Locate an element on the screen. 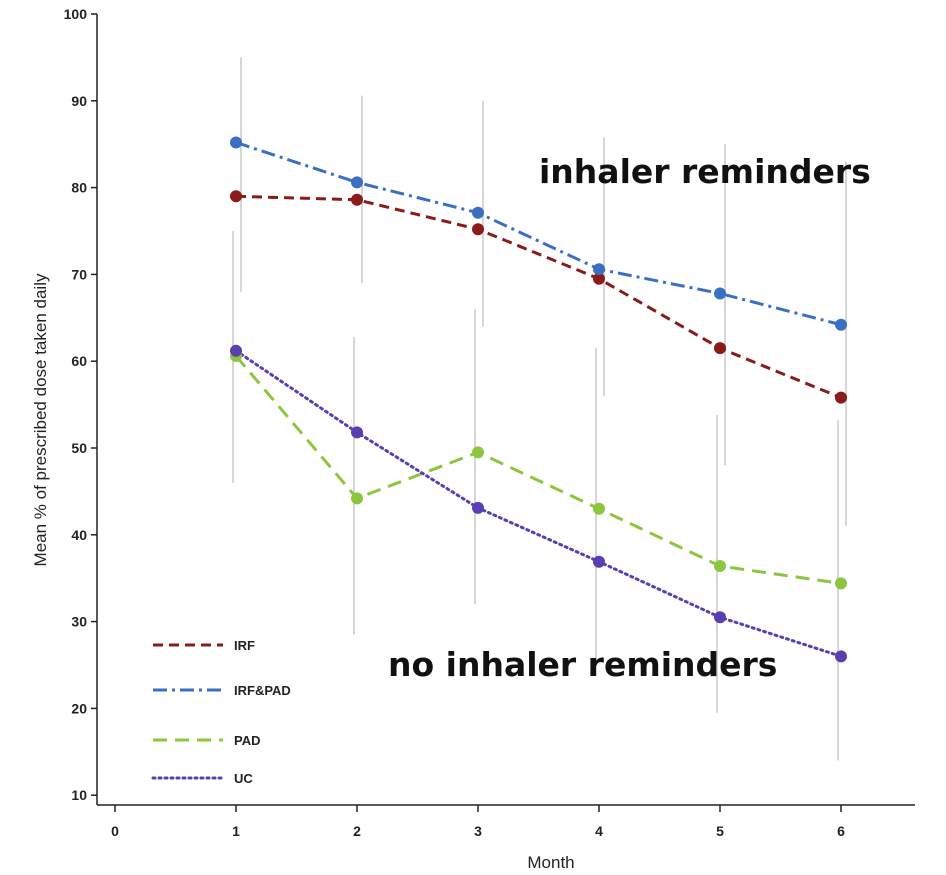 This screenshot has width=946, height=875. y-tick-label: 20 is located at coordinates (79, 708).